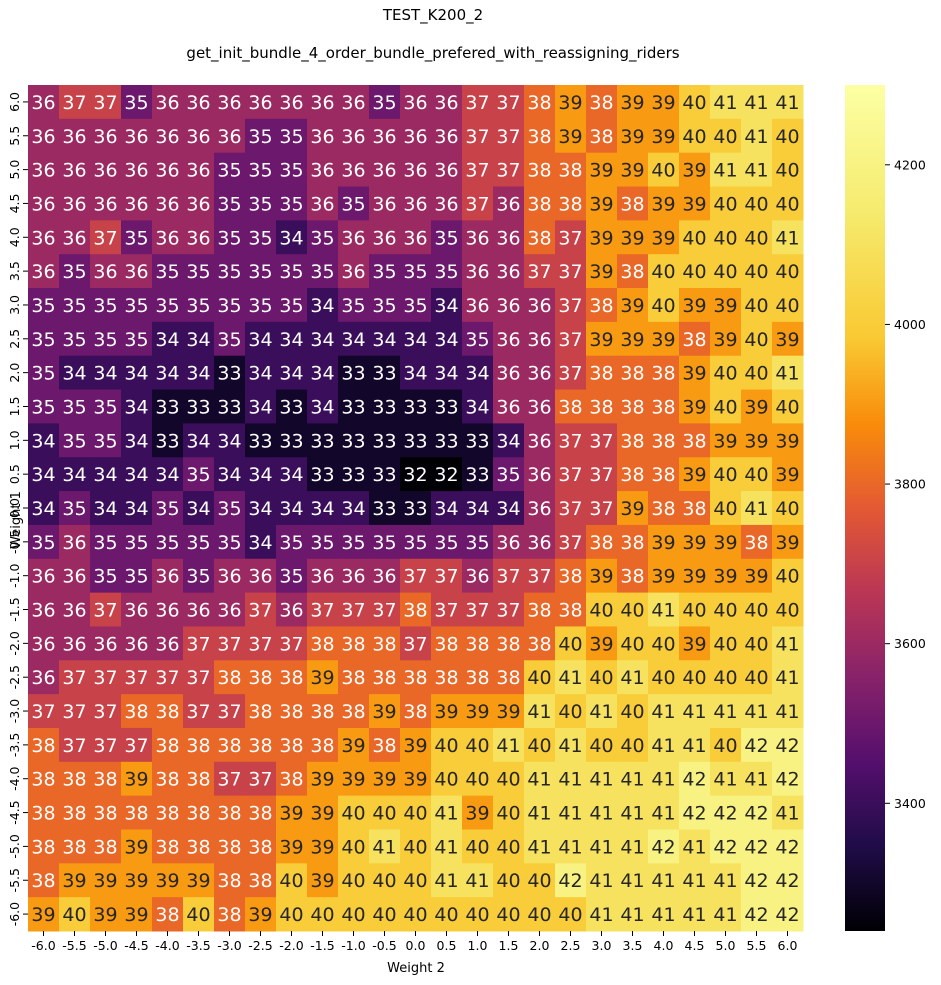  What do you see at coordinates (291, 945) in the screenshot?
I see `x-tick-label: -2.0` at bounding box center [291, 945].